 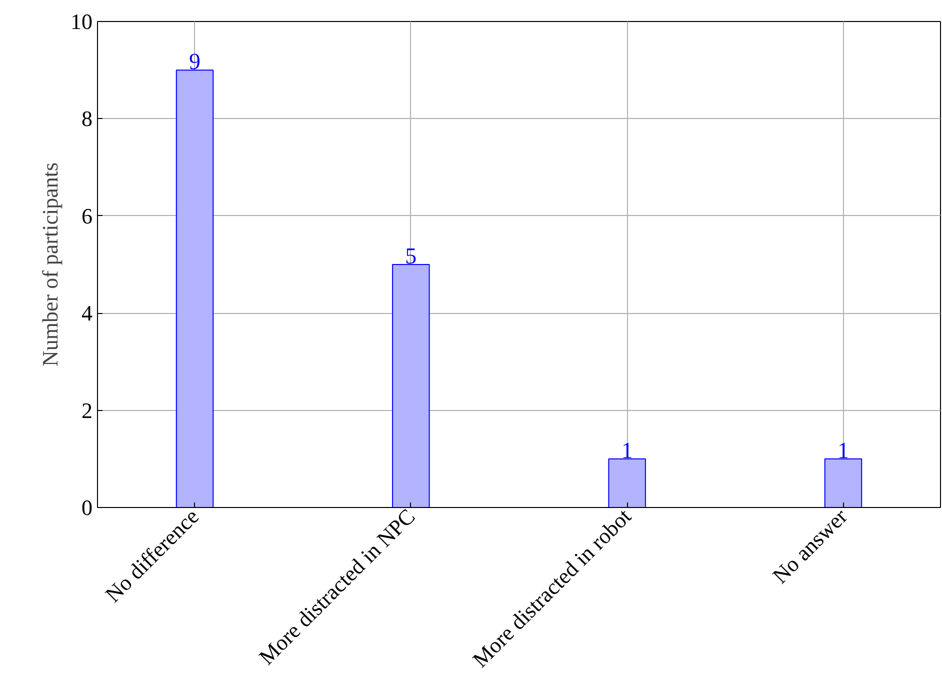 I want to click on y-tick-label: 4, so click(x=87, y=313).